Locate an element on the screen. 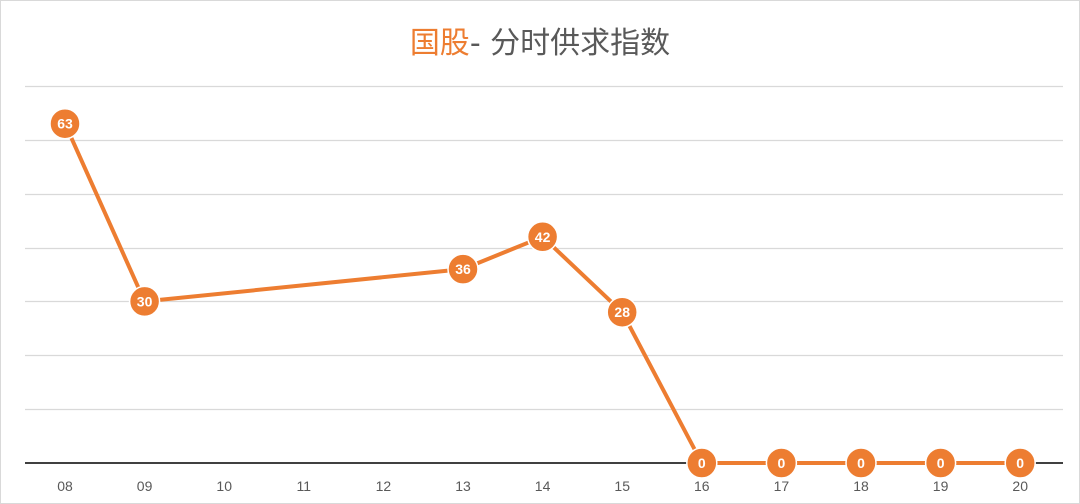 The width and height of the screenshot is (1080, 504). chart-title: 国股- 分时供求指数 is located at coordinates (540, 44).